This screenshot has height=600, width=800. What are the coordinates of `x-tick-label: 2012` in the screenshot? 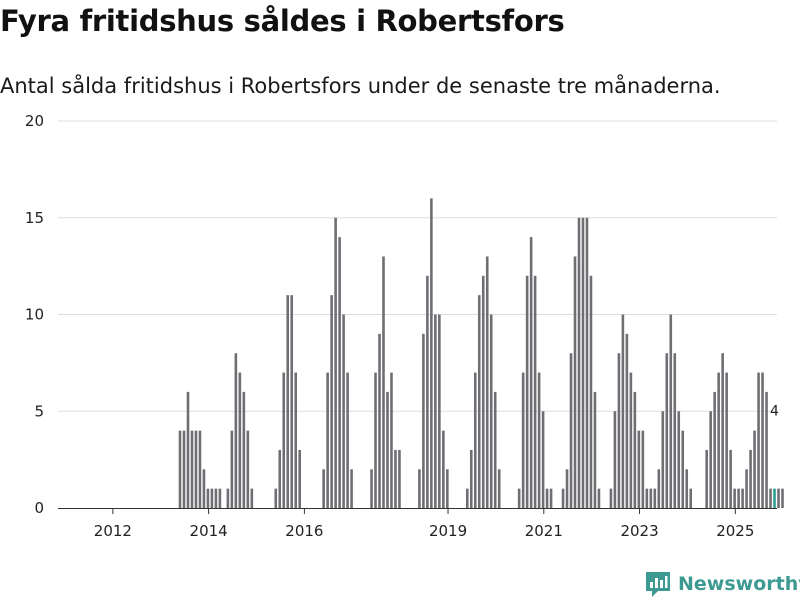 It's located at (113, 531).